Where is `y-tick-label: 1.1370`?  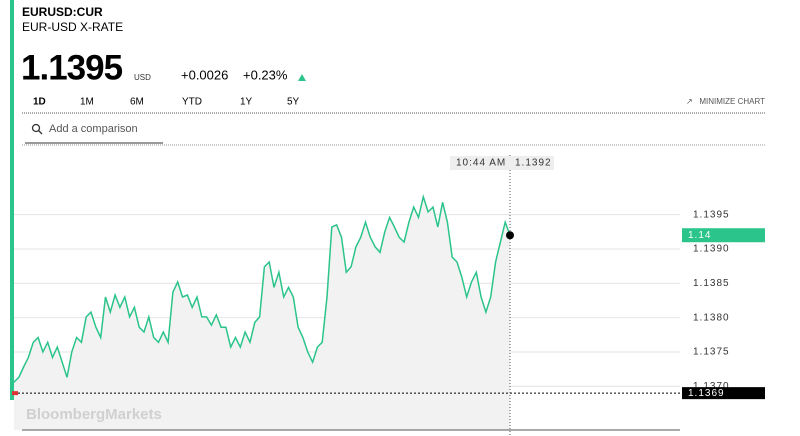 y-tick-label: 1.1370 is located at coordinates (711, 386).